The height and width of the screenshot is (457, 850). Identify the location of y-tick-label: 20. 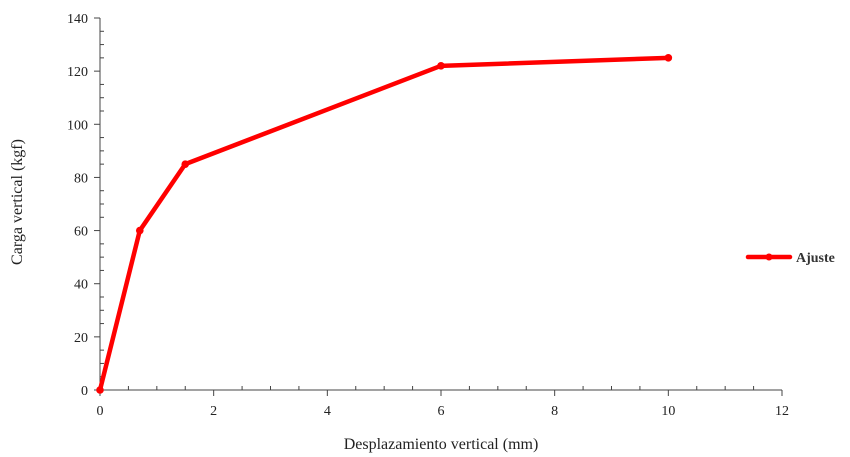
(81, 338).